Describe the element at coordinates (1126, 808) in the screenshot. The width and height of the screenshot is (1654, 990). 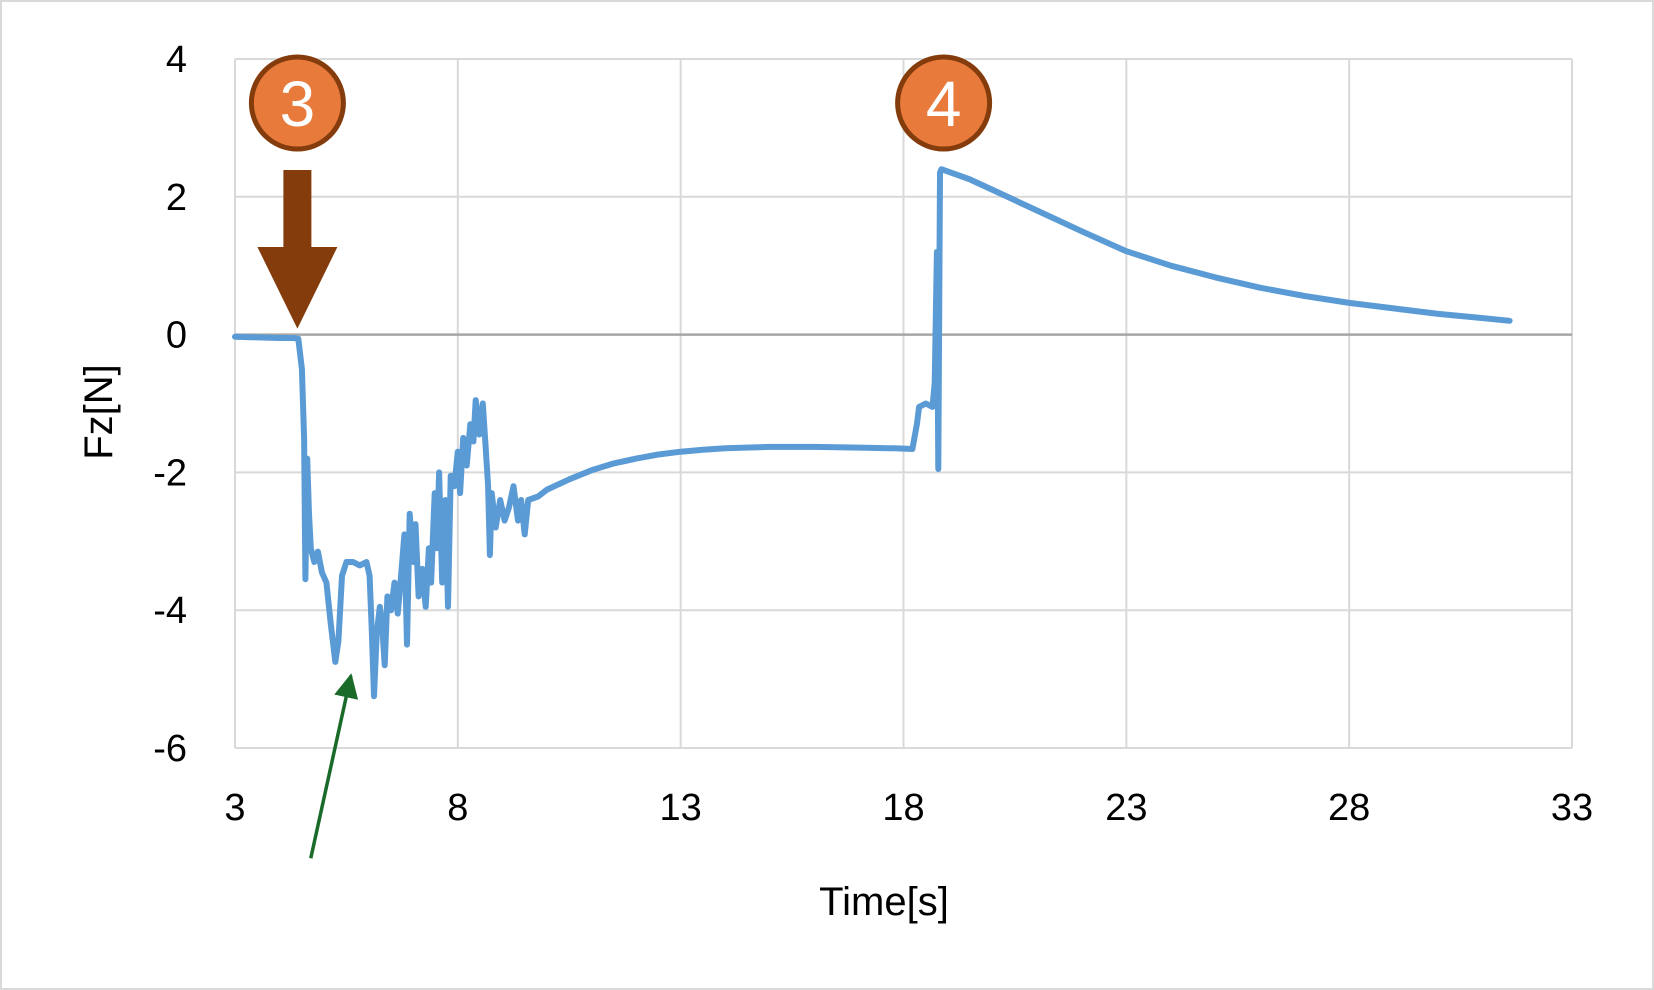
I see `x-tick-label: 23` at that location.